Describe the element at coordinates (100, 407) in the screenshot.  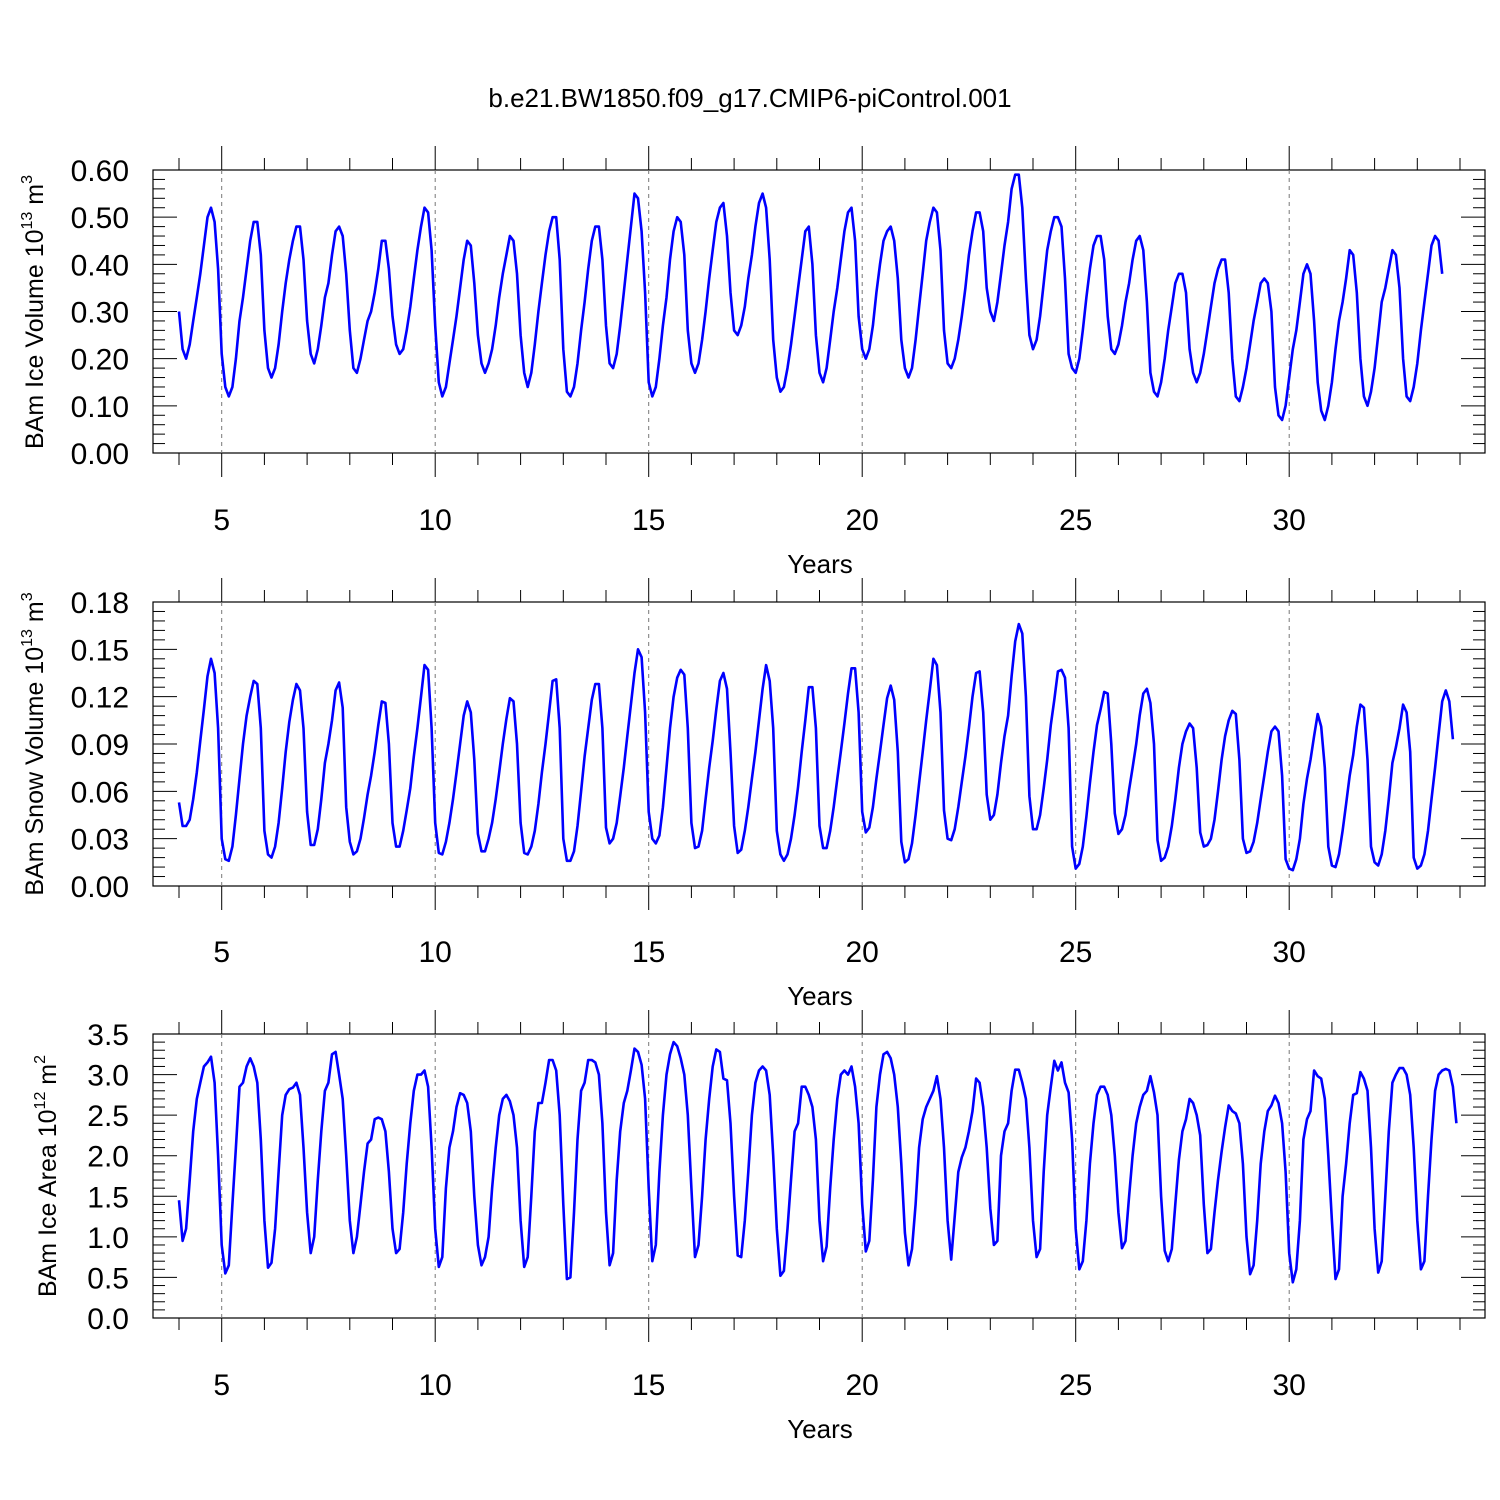
I see `y-tick-label: 0.10` at that location.